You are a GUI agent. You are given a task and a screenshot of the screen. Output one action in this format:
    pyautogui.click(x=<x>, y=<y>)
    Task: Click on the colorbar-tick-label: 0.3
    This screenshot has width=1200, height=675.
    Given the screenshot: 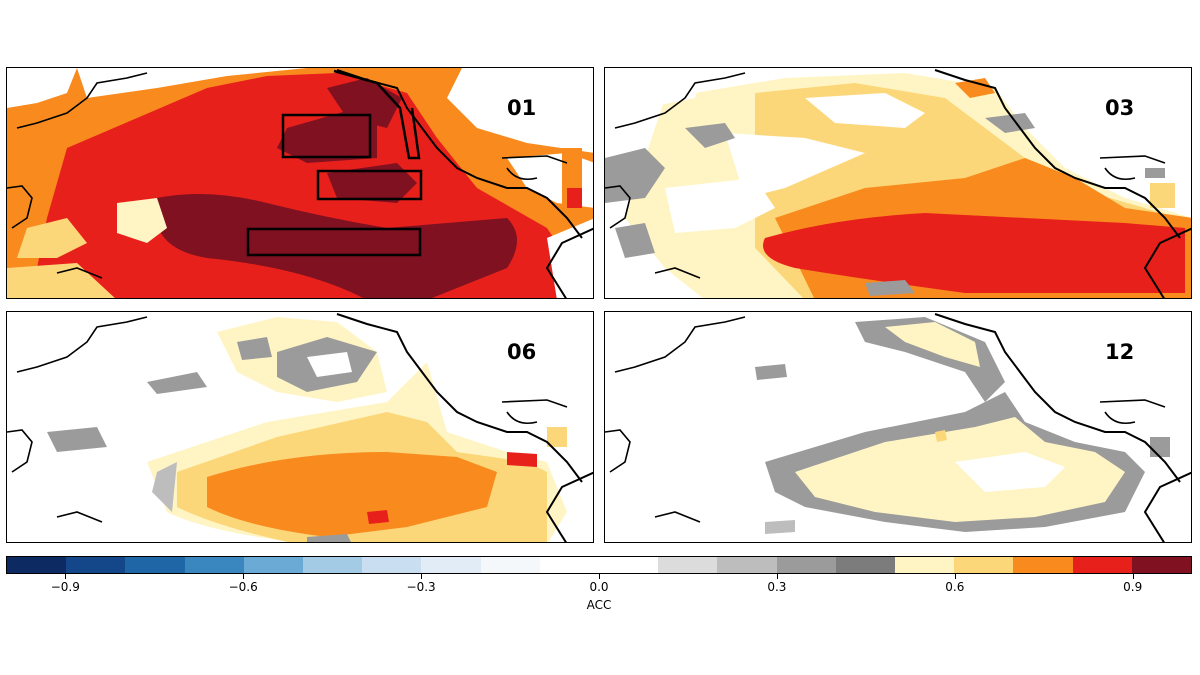 What is the action you would take?
    pyautogui.click(x=777, y=587)
    